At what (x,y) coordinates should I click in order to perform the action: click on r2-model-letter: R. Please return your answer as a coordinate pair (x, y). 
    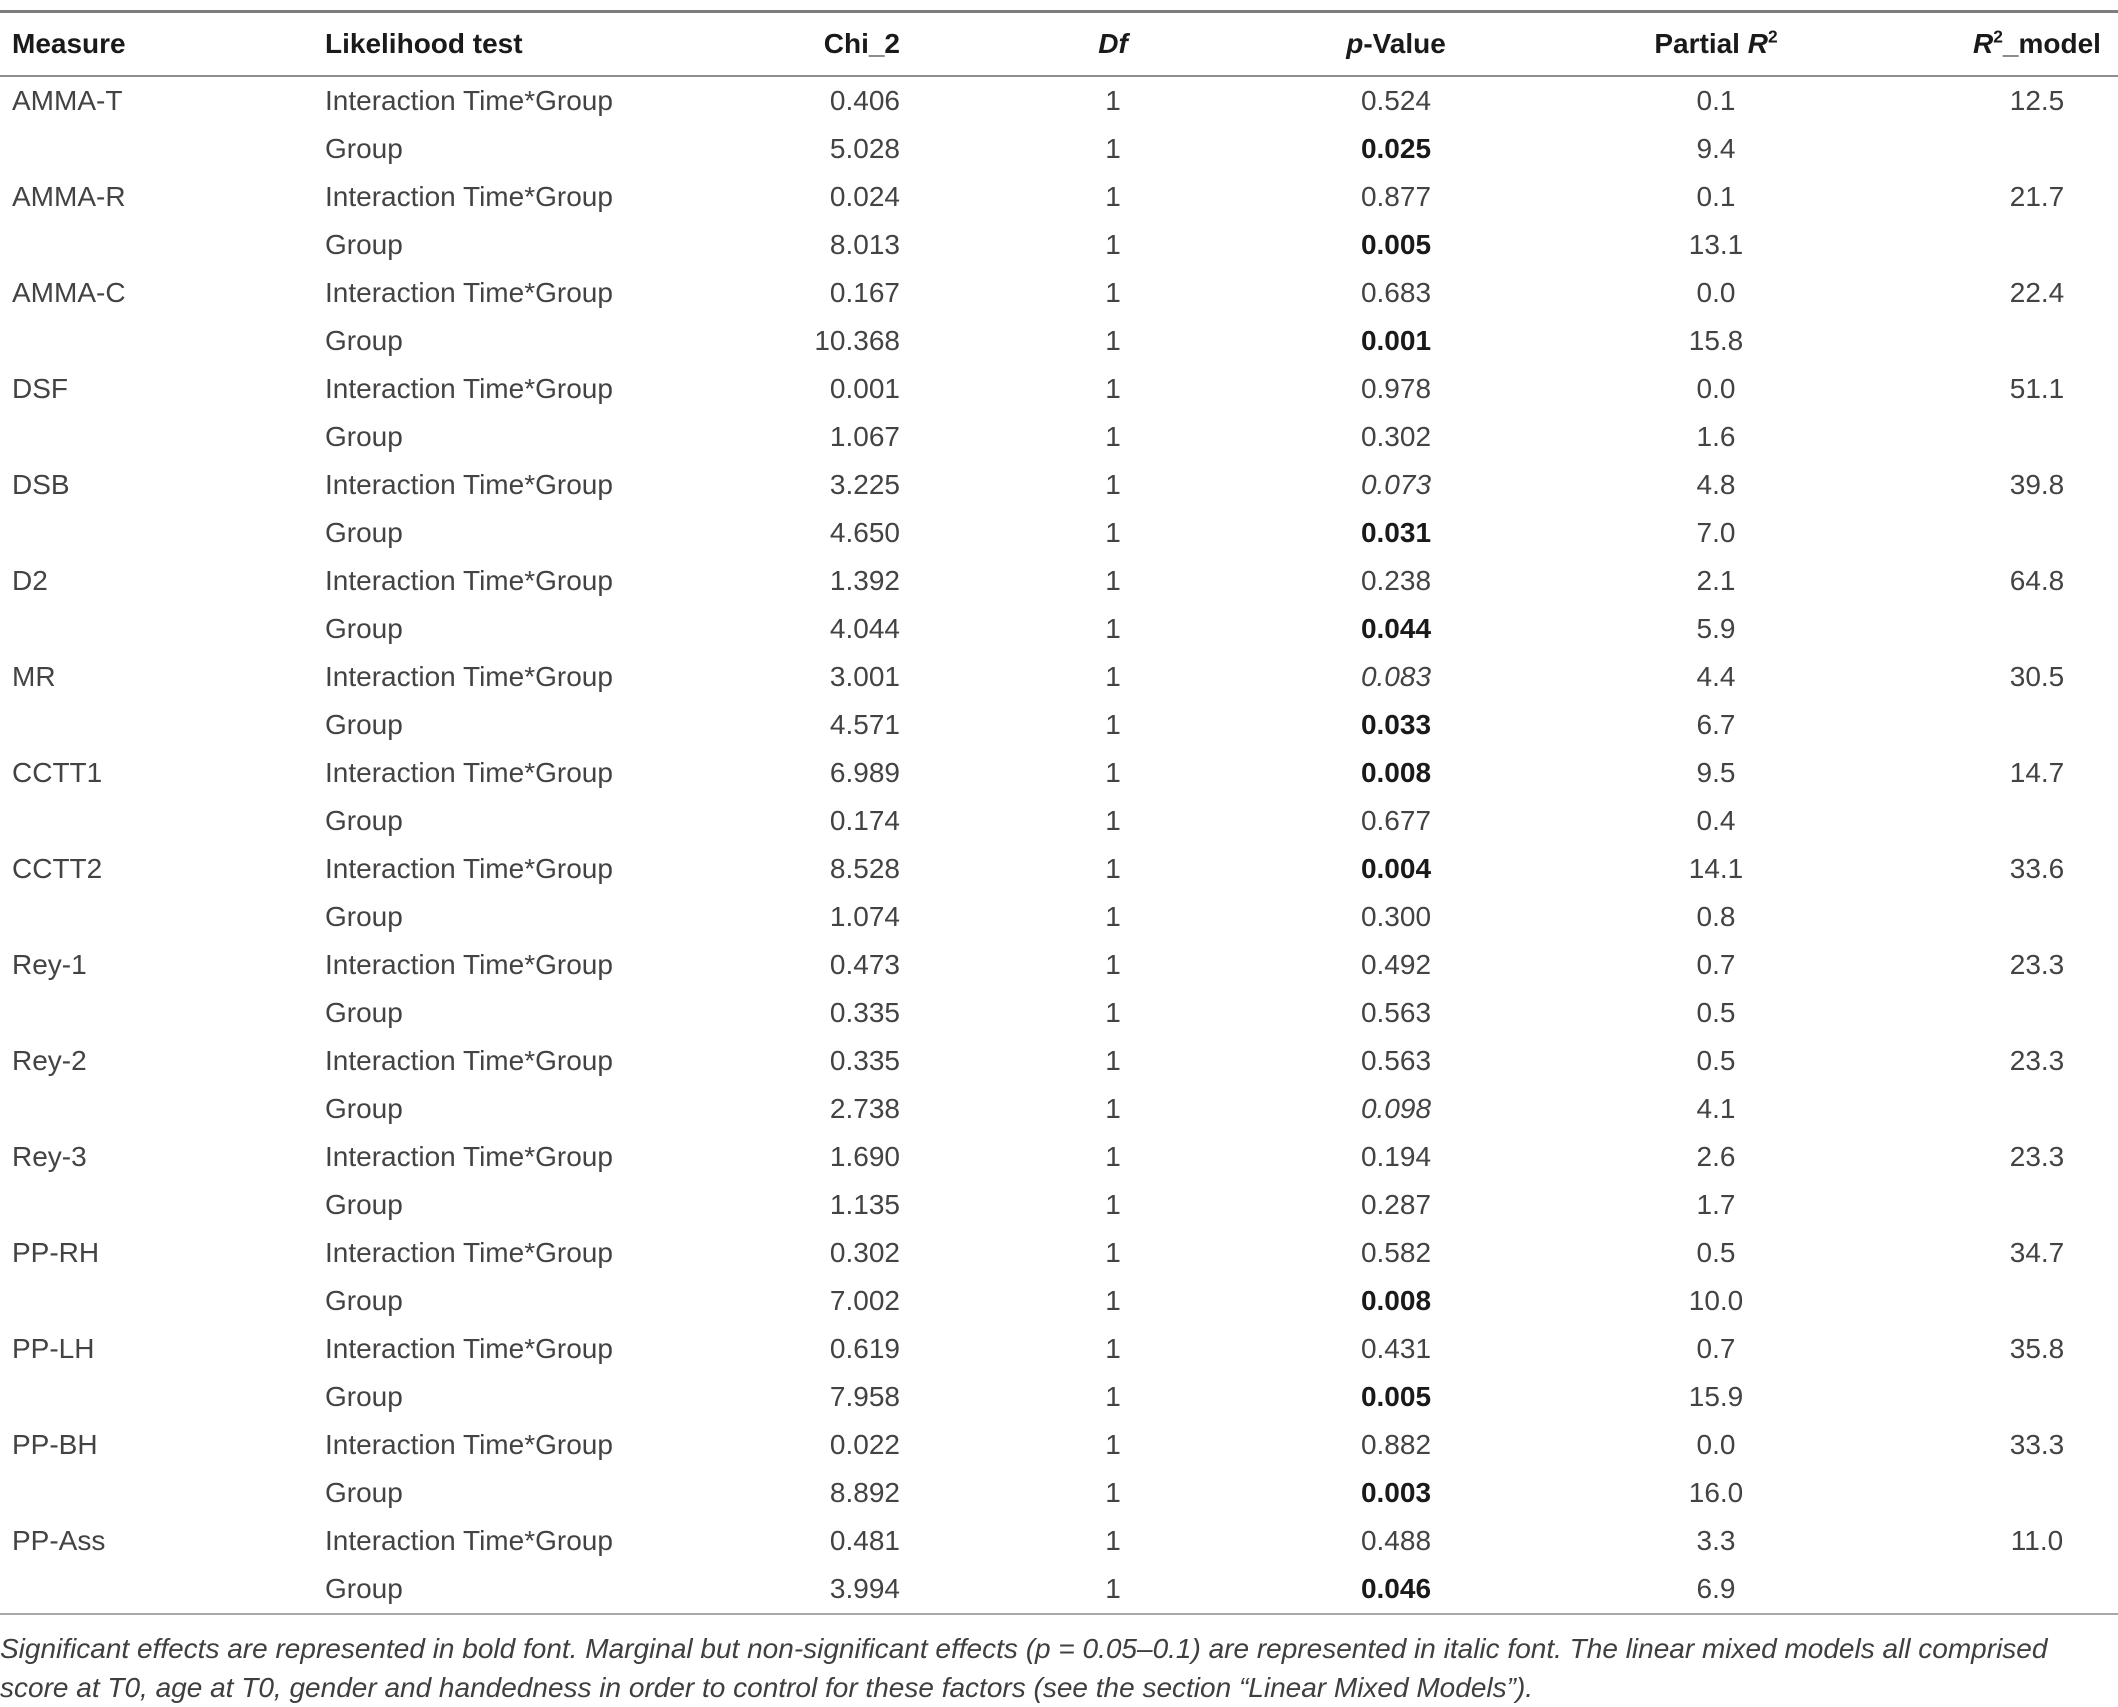
    Looking at the image, I should click on (1983, 43).